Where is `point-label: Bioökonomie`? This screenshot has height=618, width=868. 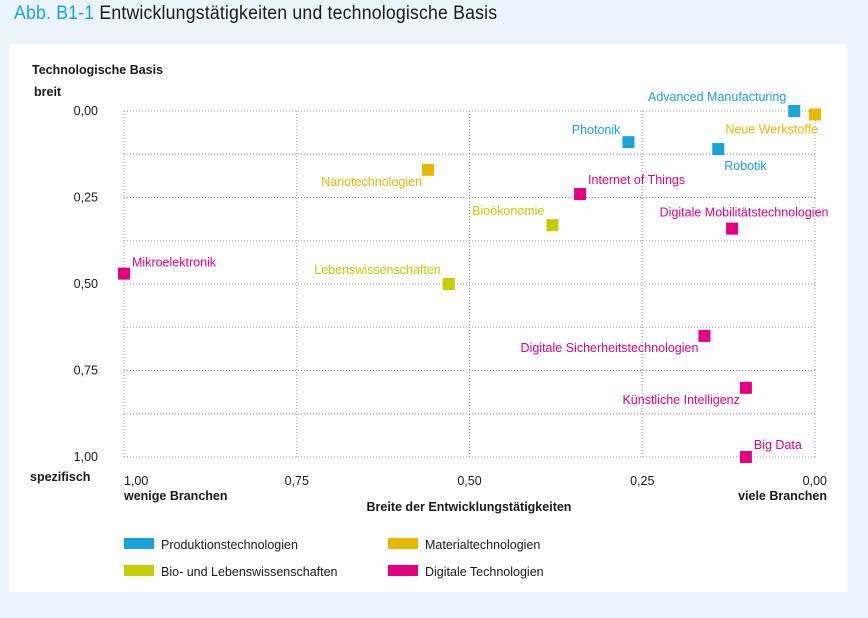
point-label: Bioökonomie is located at coordinates (508, 211).